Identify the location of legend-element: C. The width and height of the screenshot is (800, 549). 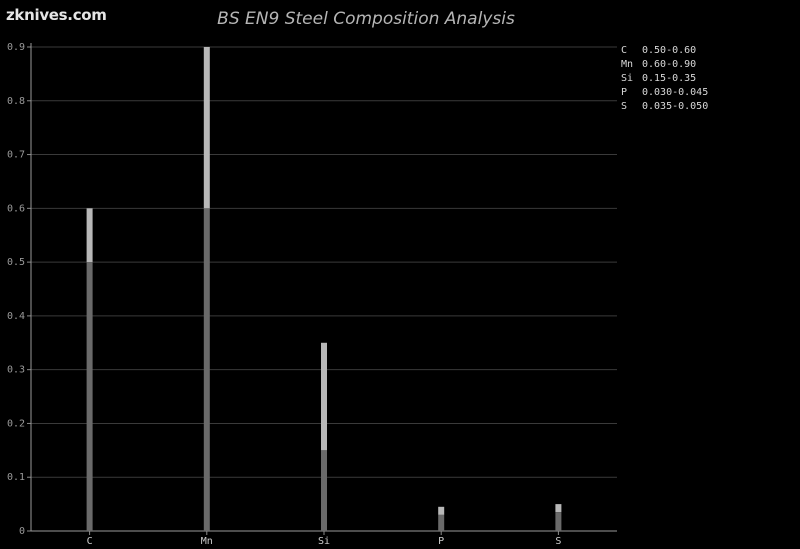
(624, 50).